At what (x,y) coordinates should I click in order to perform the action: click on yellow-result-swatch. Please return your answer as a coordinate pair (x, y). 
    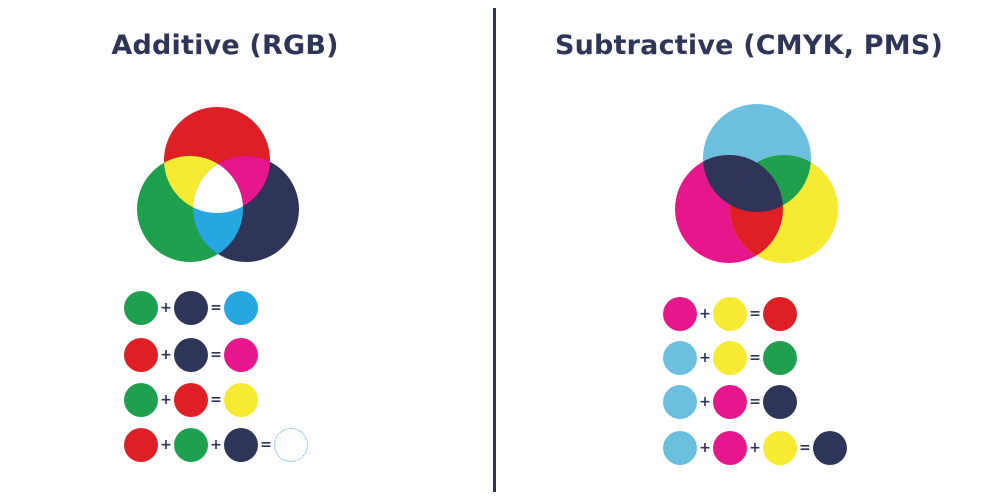
    Looking at the image, I should click on (241, 400).